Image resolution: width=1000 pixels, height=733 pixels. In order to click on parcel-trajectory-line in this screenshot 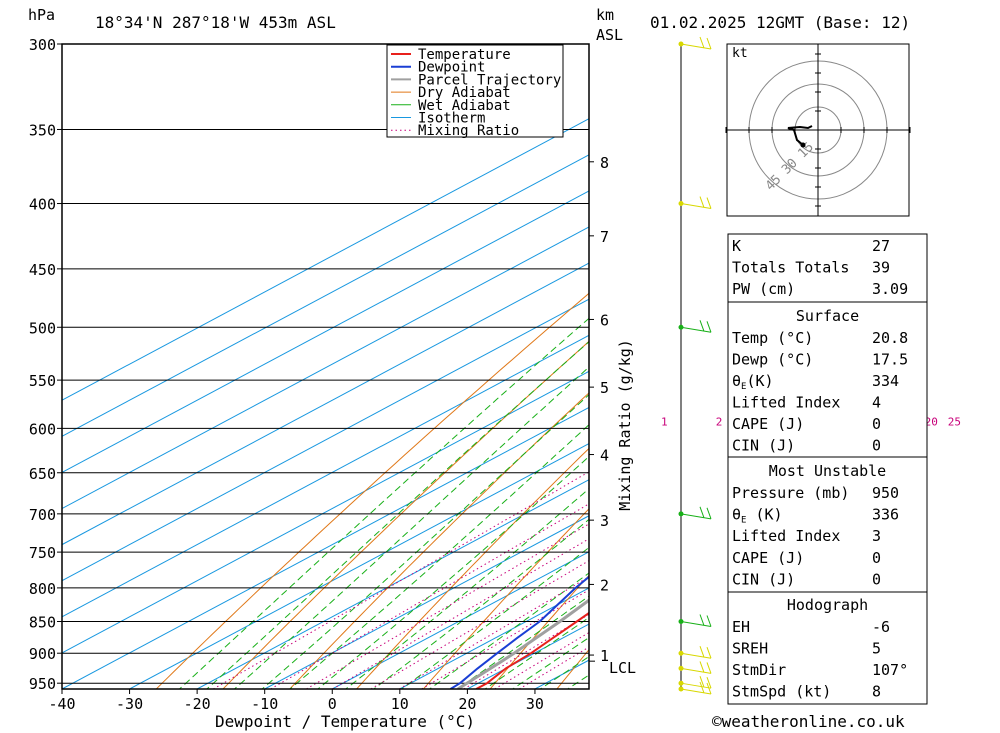, I will do `click(523, 643)`.